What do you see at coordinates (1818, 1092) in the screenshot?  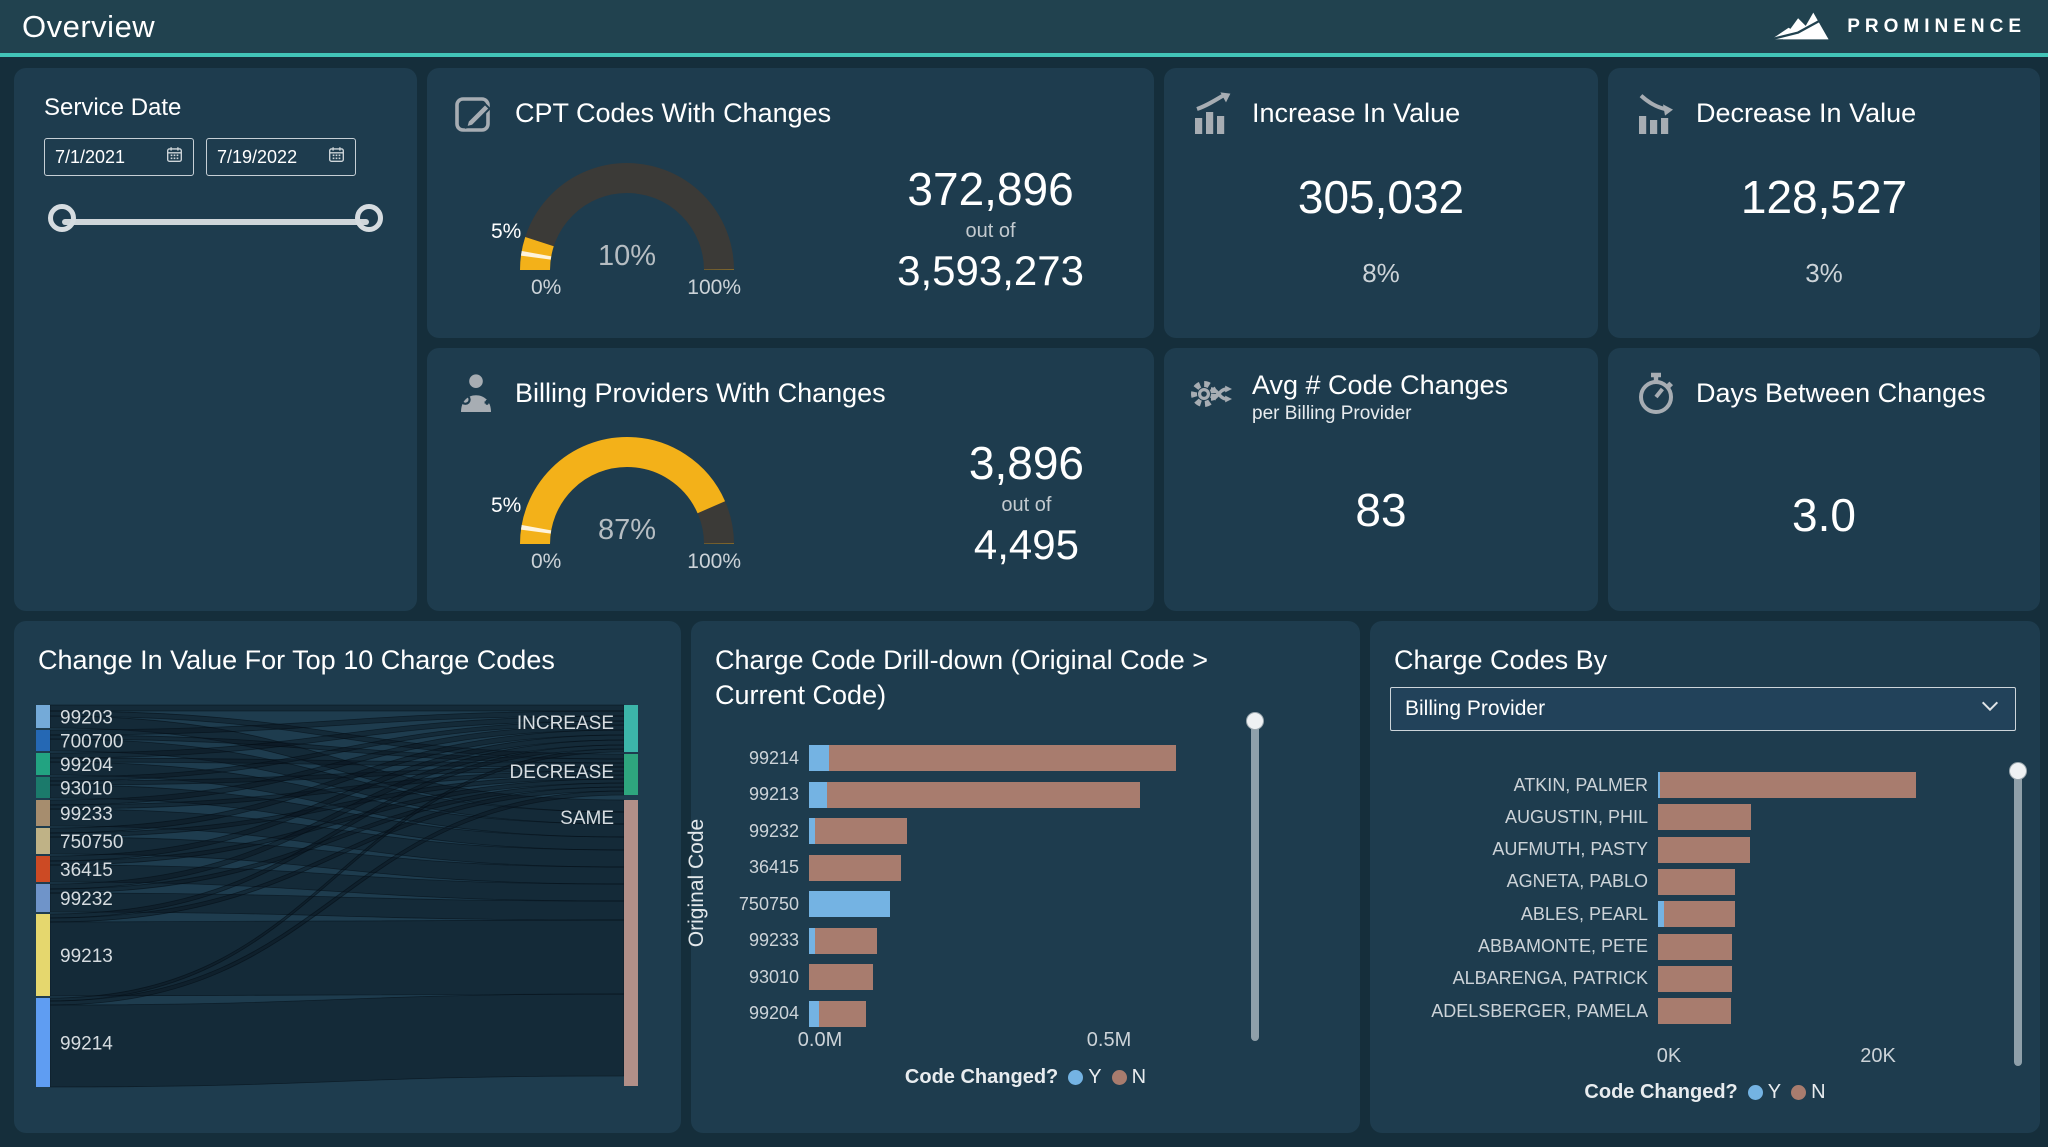 I see `legend-label: N` at bounding box center [1818, 1092].